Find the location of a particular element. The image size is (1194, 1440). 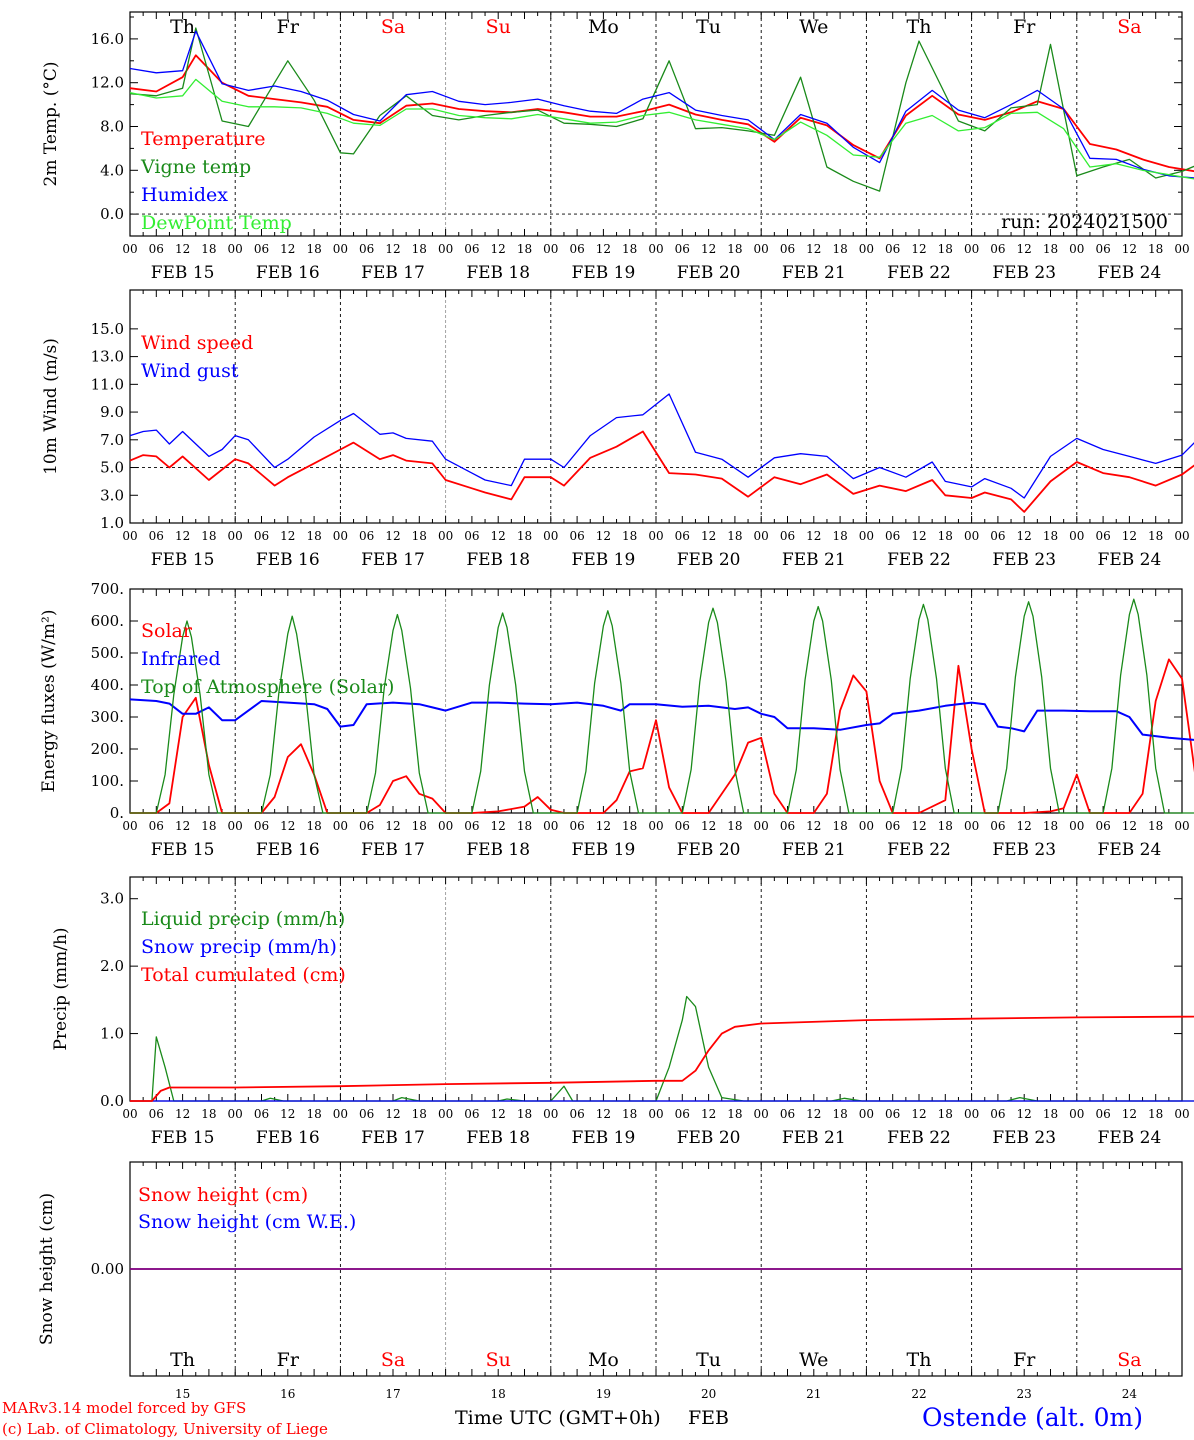

day-number-label: 15 is located at coordinates (182, 1394).